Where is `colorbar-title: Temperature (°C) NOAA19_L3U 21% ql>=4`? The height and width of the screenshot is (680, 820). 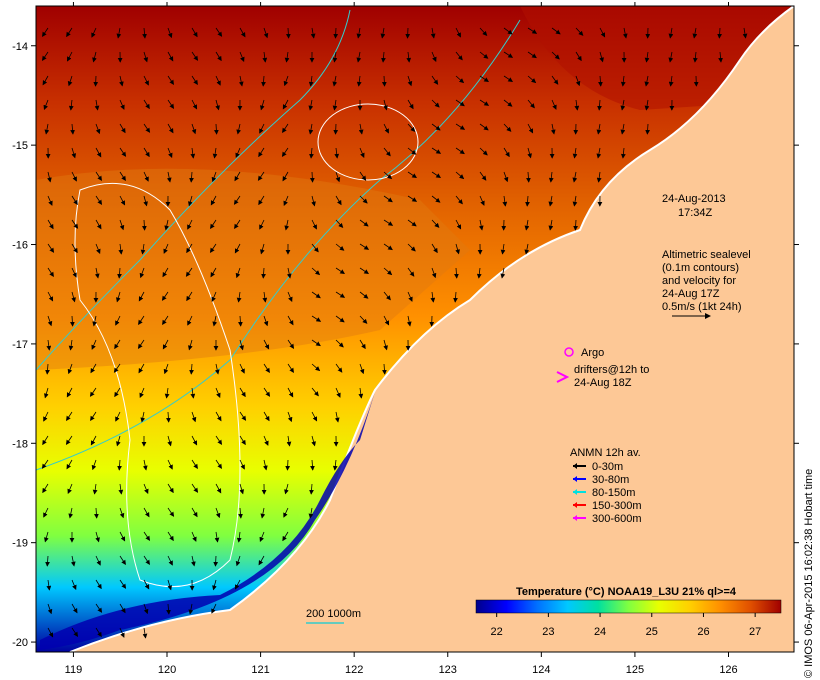 colorbar-title: Temperature (°C) NOAA19_L3U 21% ql>=4 is located at coordinates (626, 592).